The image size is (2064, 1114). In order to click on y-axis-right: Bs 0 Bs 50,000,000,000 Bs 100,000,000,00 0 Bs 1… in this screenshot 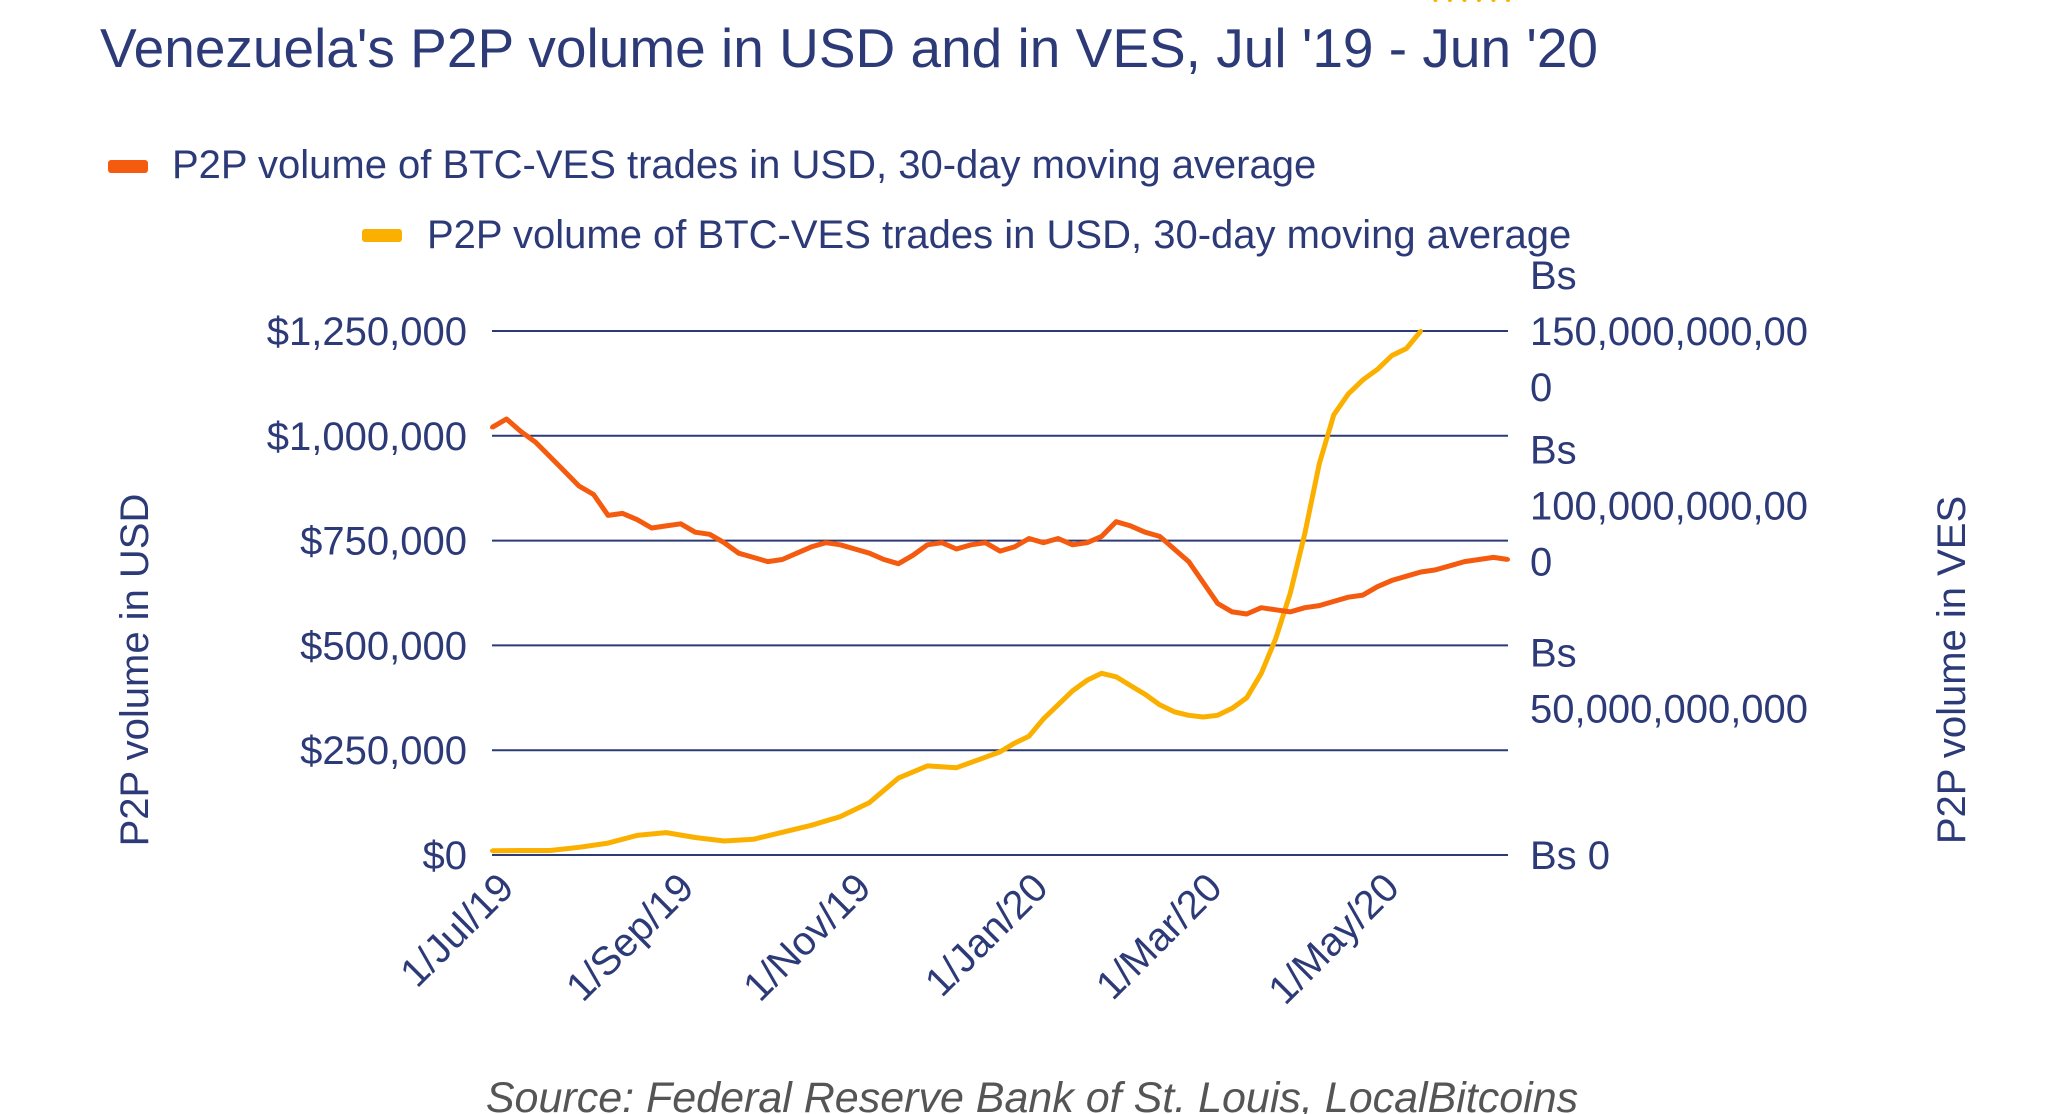, I will do `click(1669, 566)`.